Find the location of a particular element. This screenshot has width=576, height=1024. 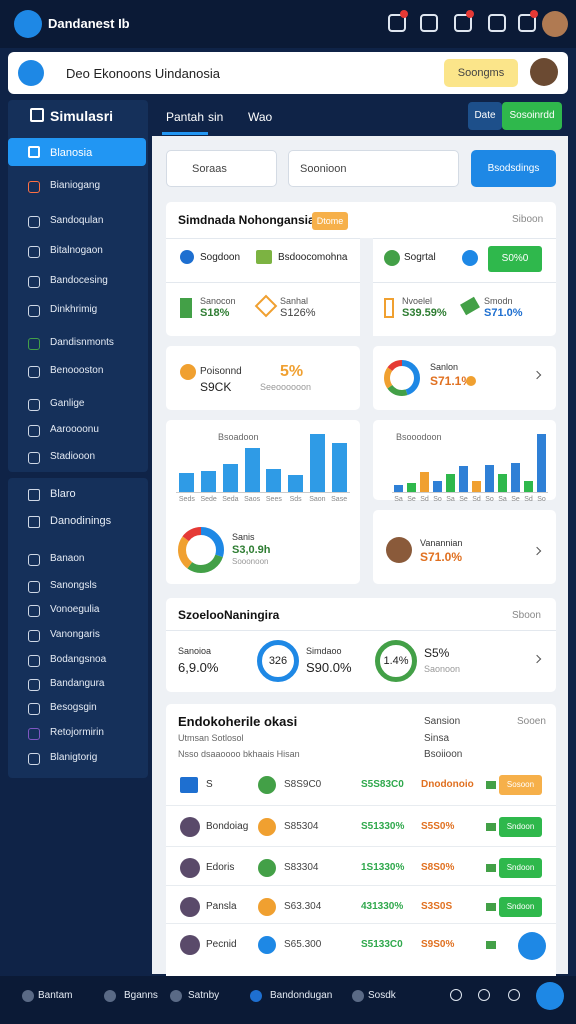

sidebar-item: Banaon is located at coordinates (67, 558).